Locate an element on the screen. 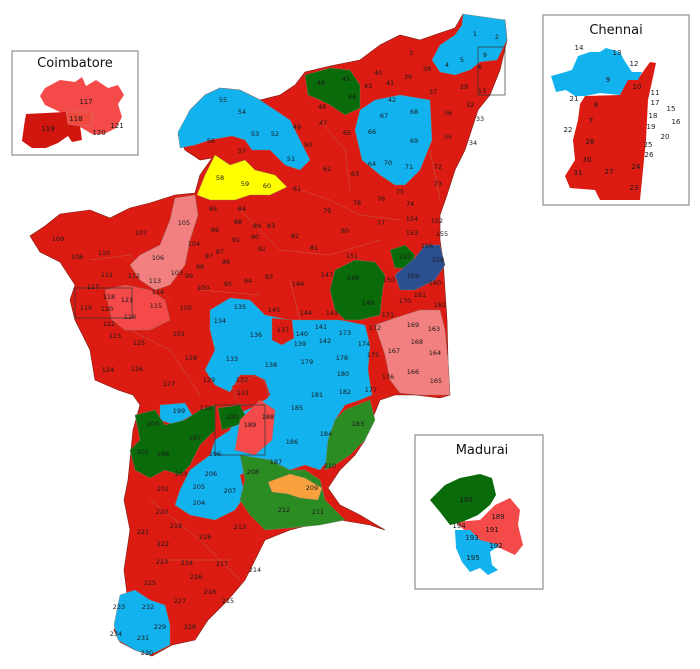  constituency-label-107: 107 is located at coordinates (141, 233).